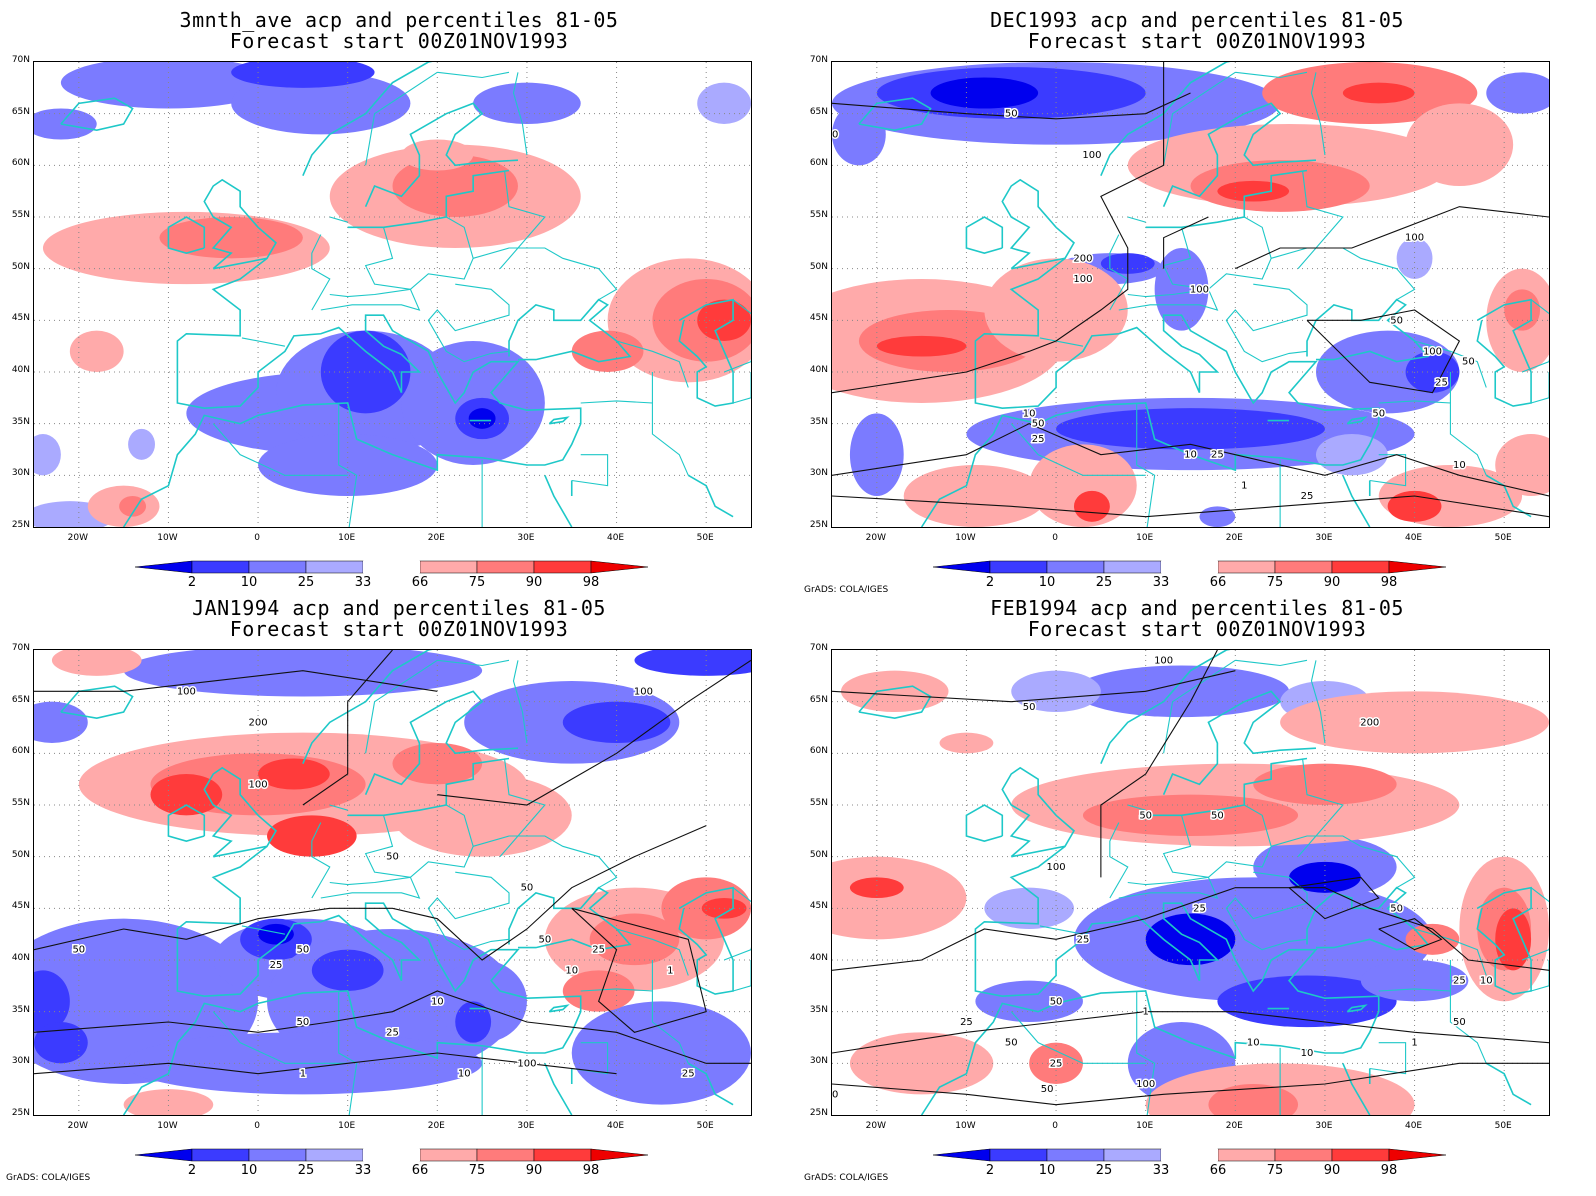  What do you see at coordinates (818, 958) in the screenshot?
I see `latitude-label: 40N` at bounding box center [818, 958].